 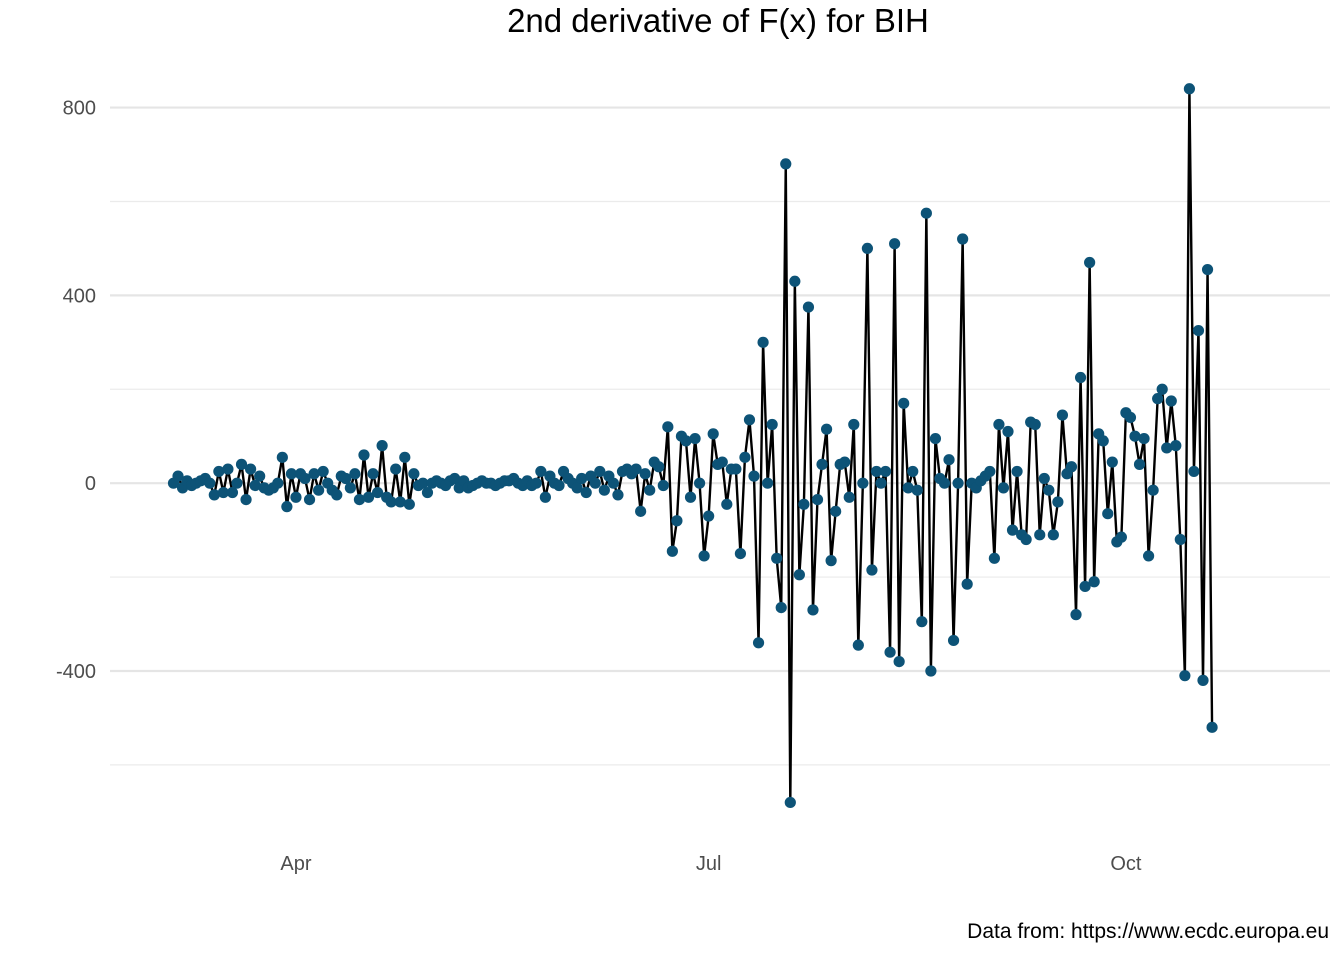 What do you see at coordinates (90, 484) in the screenshot?
I see `y-tick-label: 0` at bounding box center [90, 484].